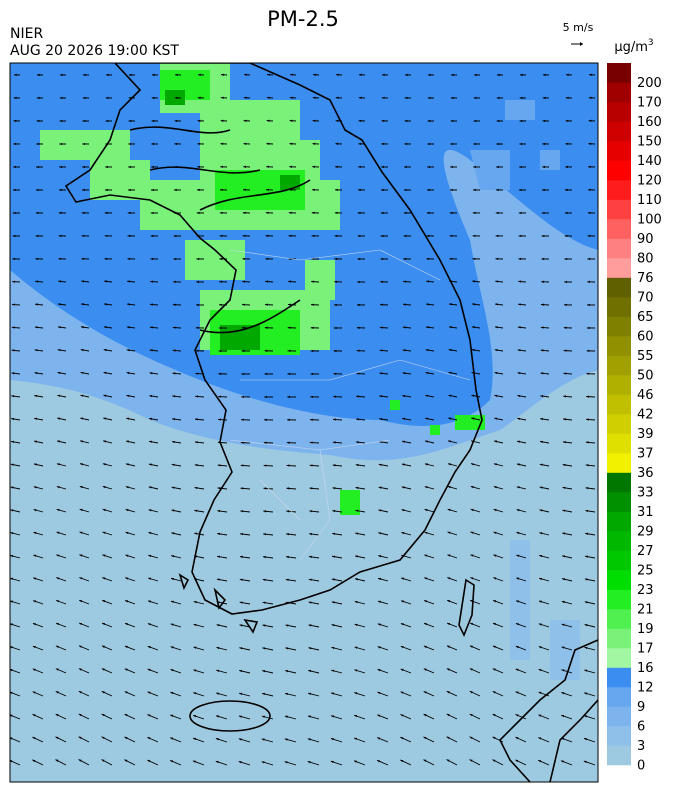 The image size is (673, 799). I want to click on datetime: AUG 20 2026 19:00 KST, so click(94, 51).